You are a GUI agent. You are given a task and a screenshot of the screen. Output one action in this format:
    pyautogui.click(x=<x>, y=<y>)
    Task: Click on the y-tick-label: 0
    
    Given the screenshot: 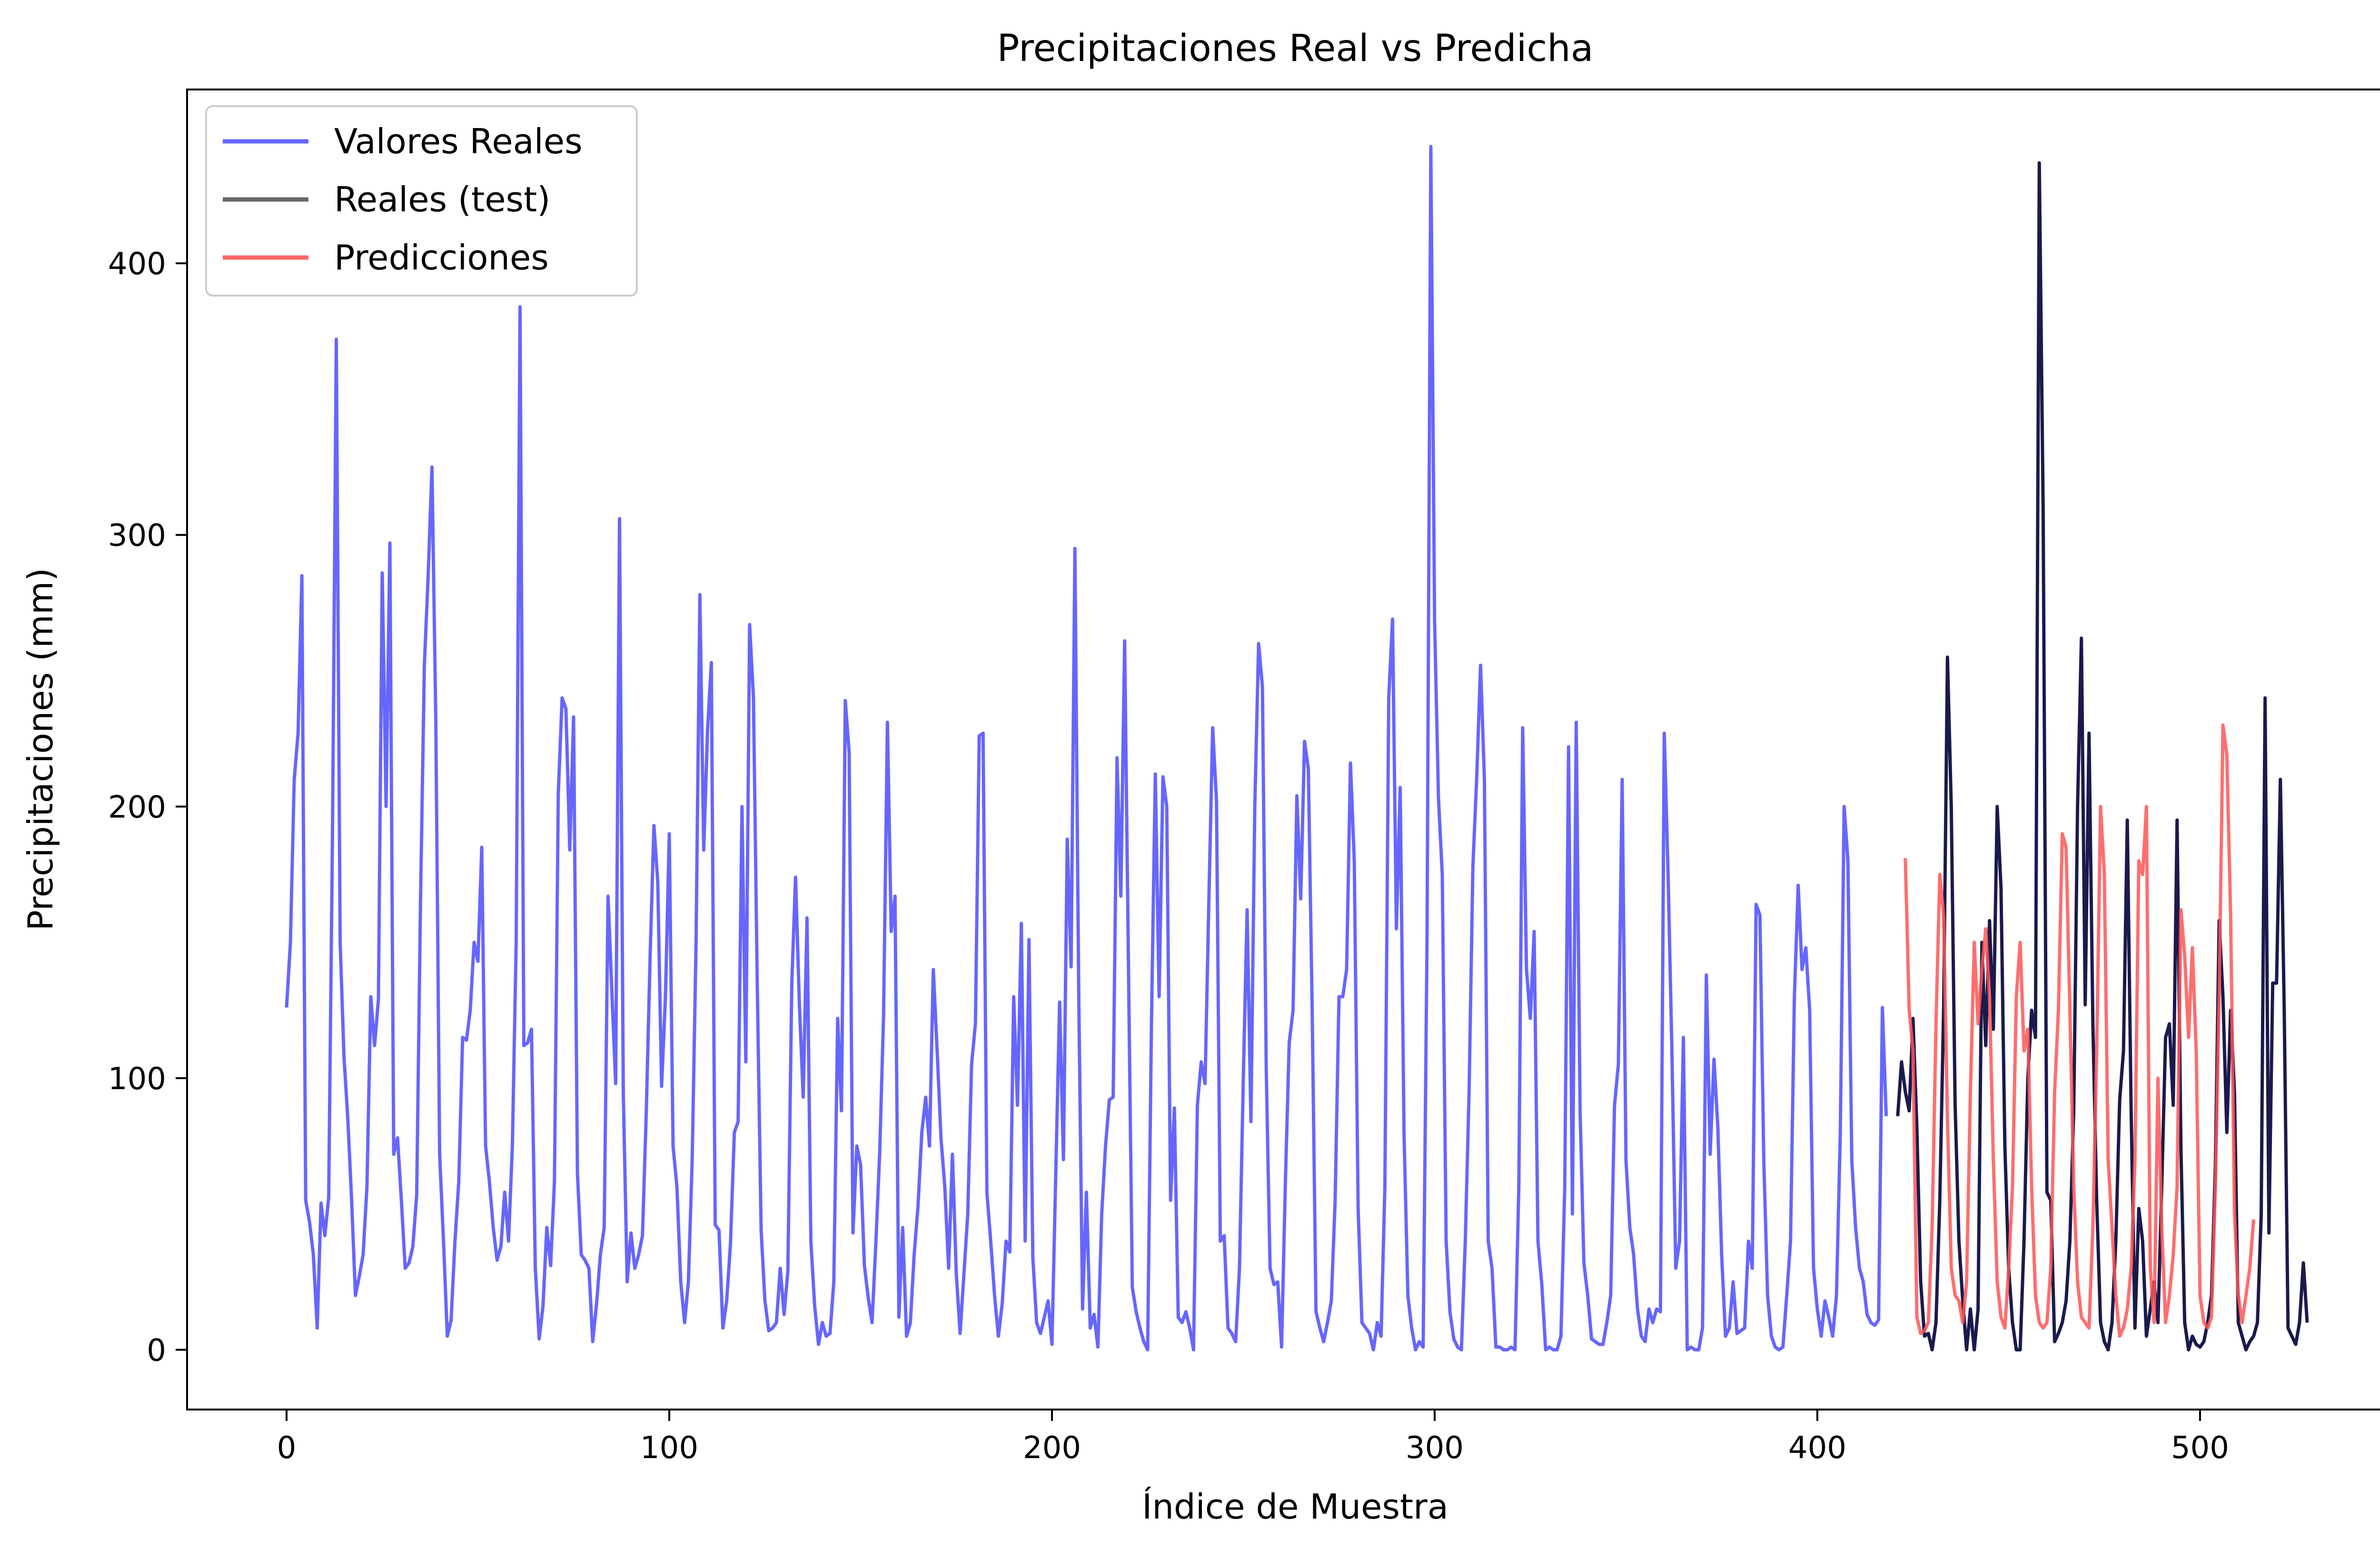 What is the action you would take?
    pyautogui.click(x=156, y=1351)
    